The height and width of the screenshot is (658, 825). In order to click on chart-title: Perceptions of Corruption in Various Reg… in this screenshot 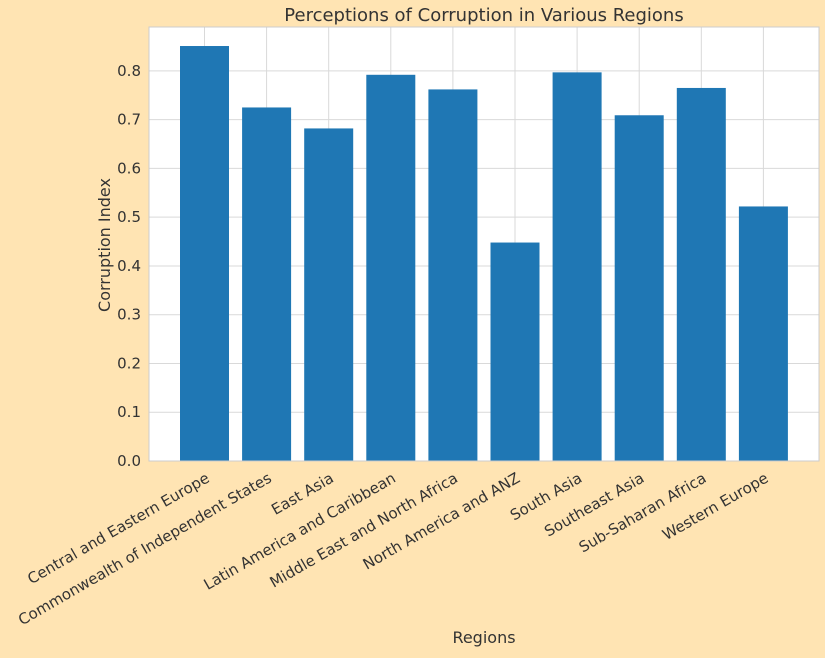, I will do `click(483, 15)`.